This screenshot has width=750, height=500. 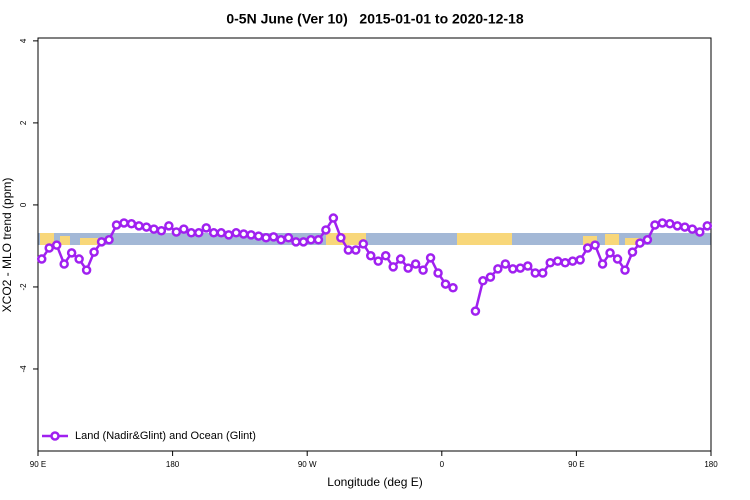 I want to click on x-tick-label: 0, so click(x=442, y=464).